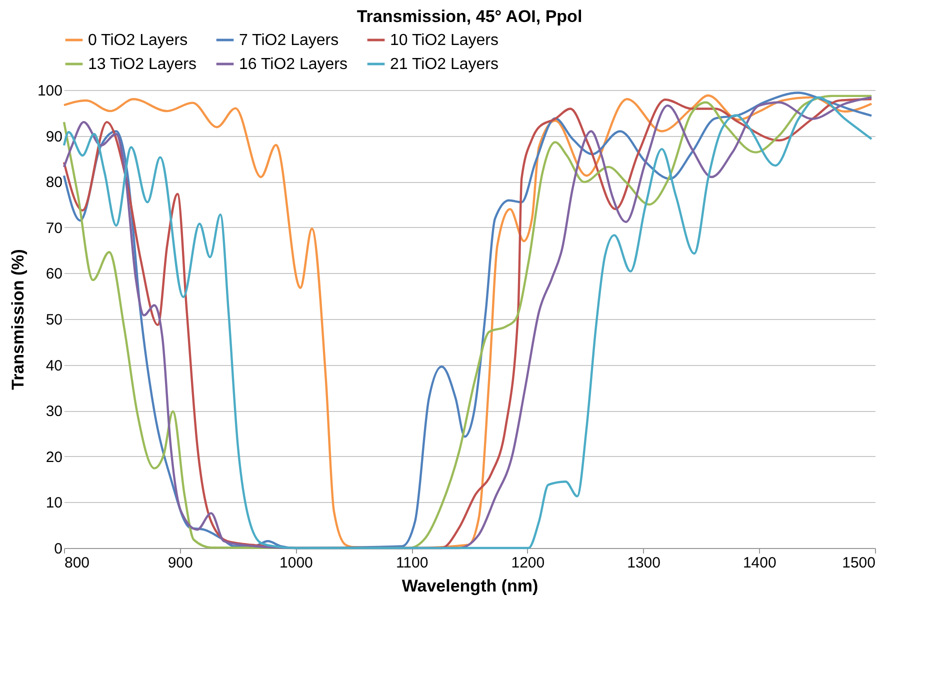 The image size is (947, 697). Describe the element at coordinates (180, 563) in the screenshot. I see `x-tick-label: 900` at that location.